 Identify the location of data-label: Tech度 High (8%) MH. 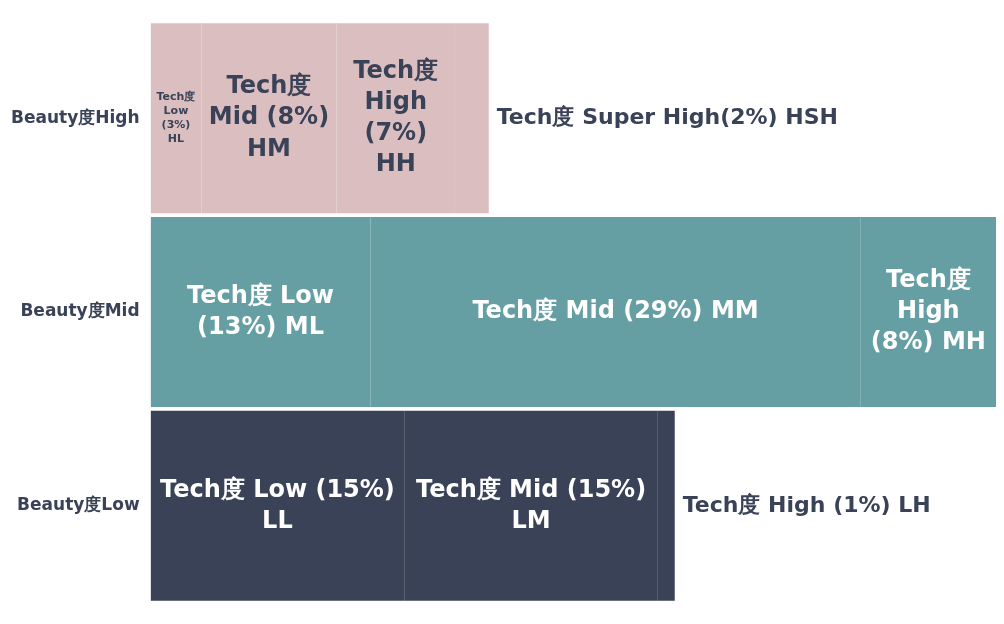
(928, 310).